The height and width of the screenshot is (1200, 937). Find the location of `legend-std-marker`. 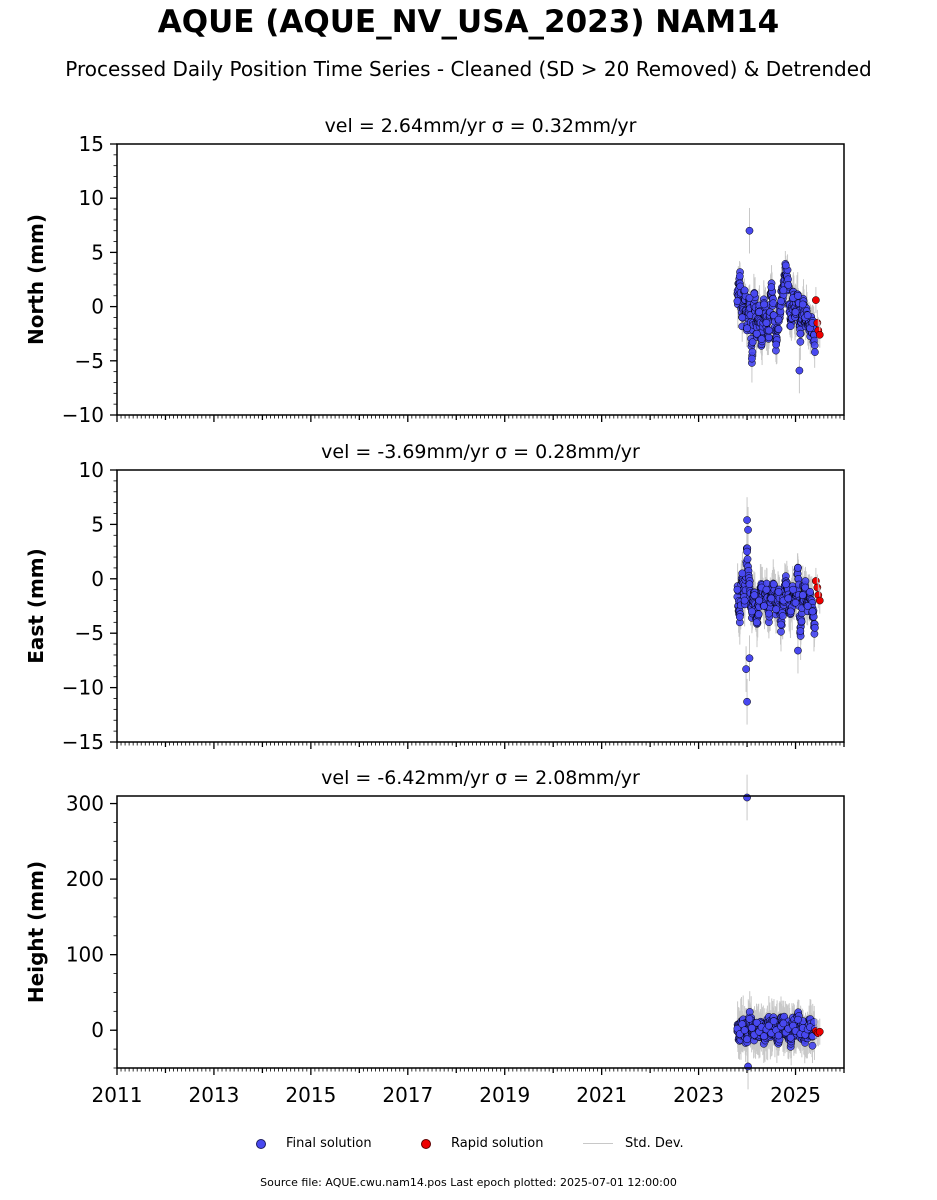

legend-std-marker is located at coordinates (598, 1143).